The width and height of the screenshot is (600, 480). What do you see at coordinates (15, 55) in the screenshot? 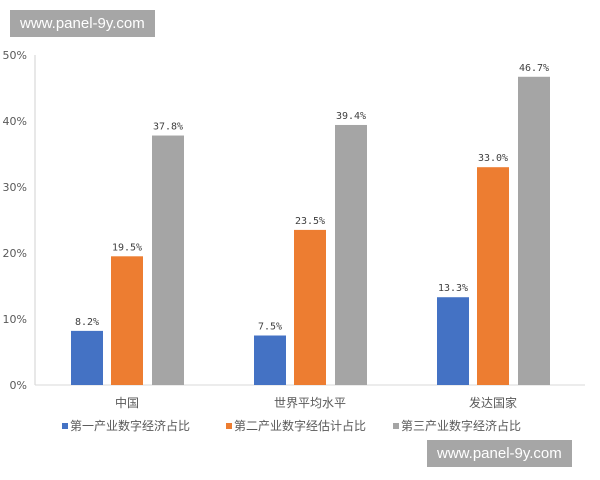
I see `y-tick-label: 50%` at bounding box center [15, 55].